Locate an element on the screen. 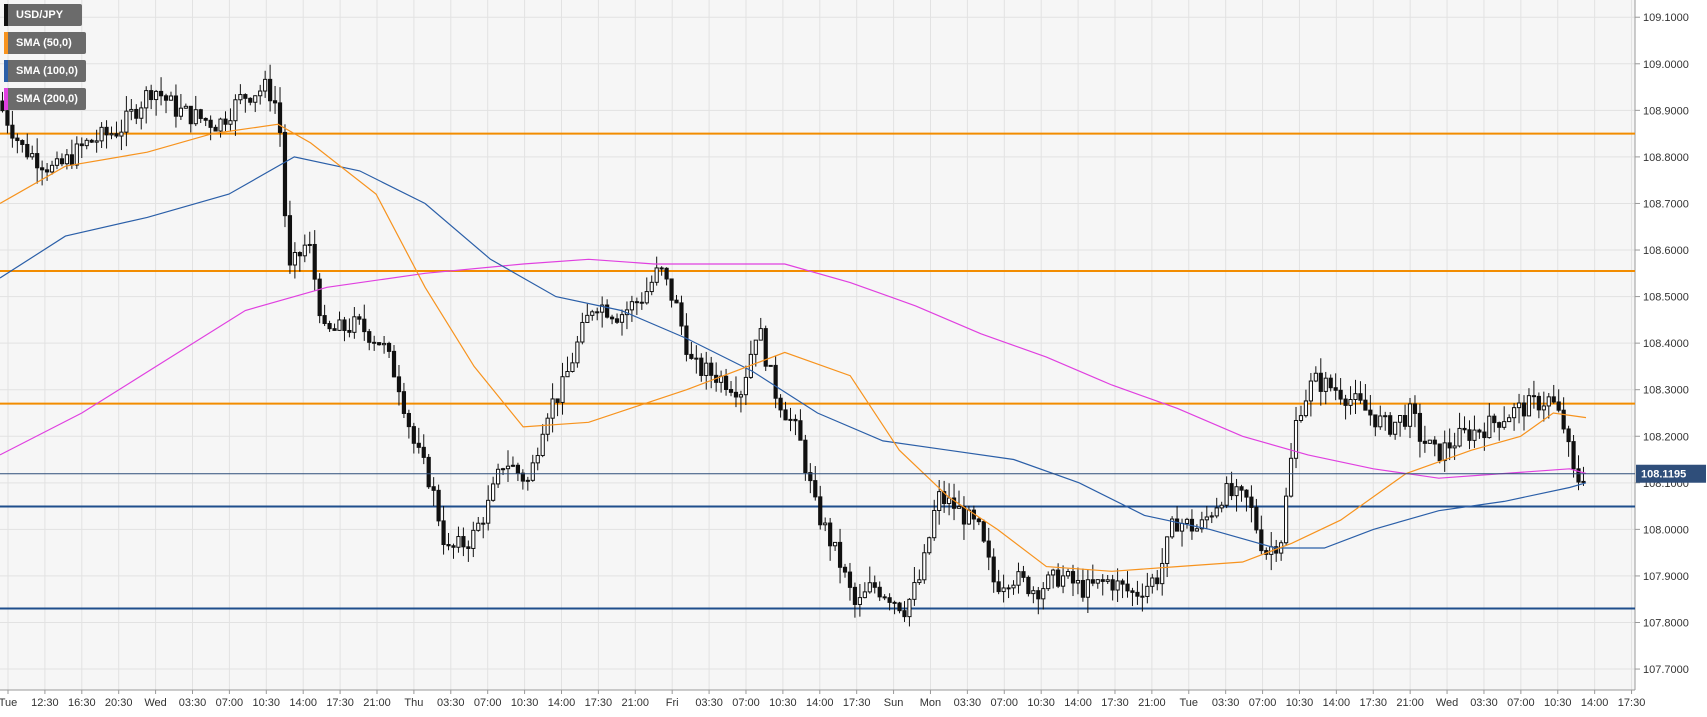 This screenshot has height=717, width=1707. legend-item: SMA (100,0) is located at coordinates (45, 71).